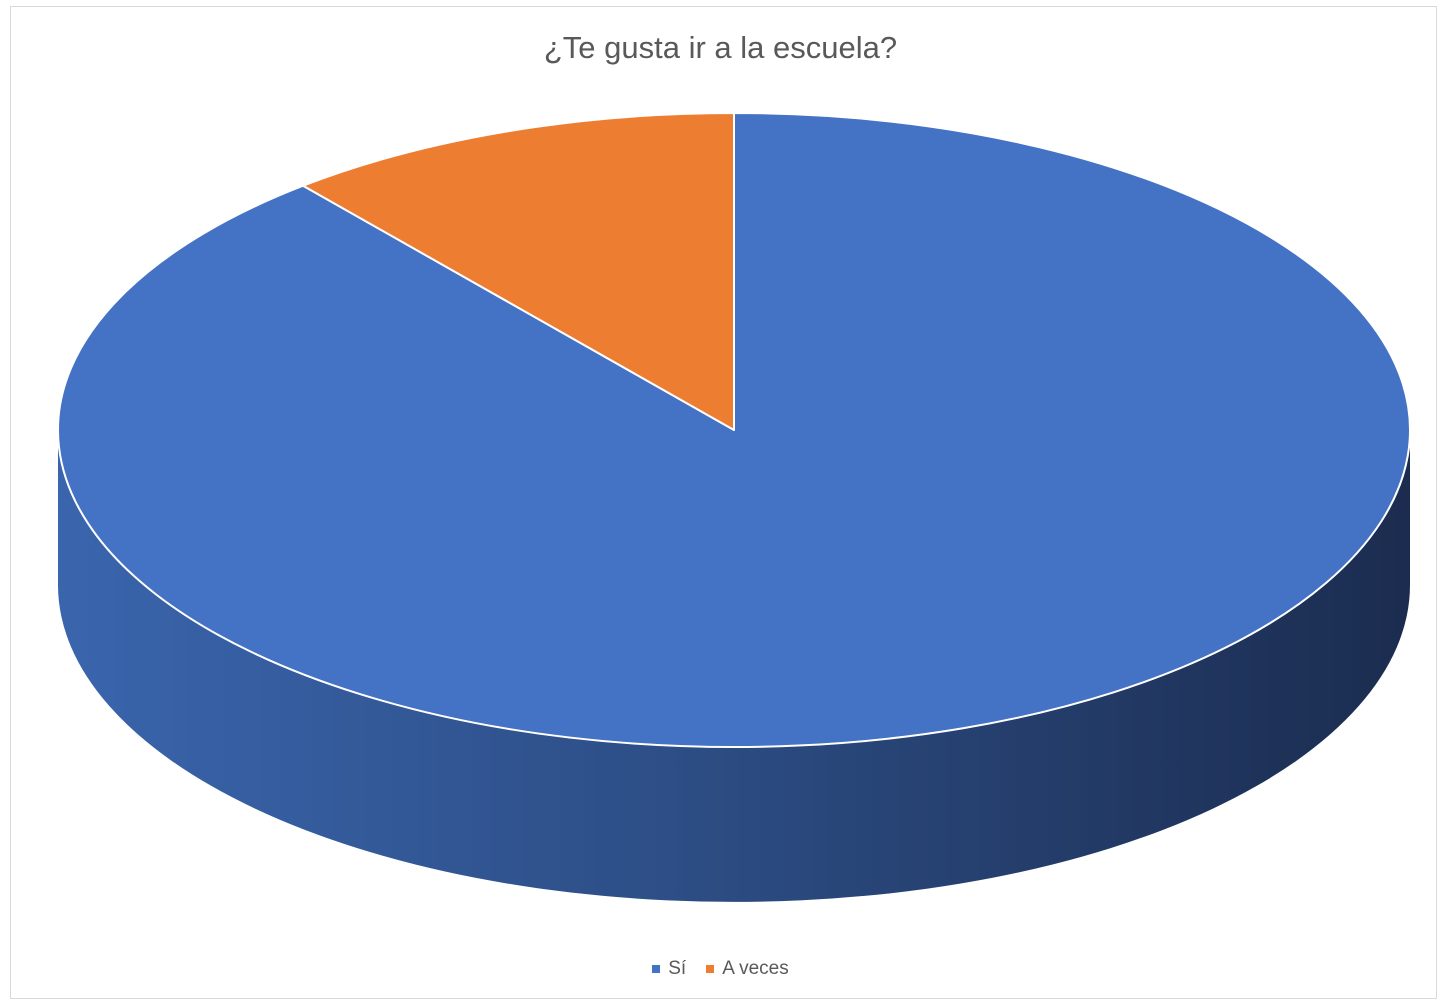  Describe the element at coordinates (677, 968) in the screenshot. I see `legend-label-si: Sí` at that location.